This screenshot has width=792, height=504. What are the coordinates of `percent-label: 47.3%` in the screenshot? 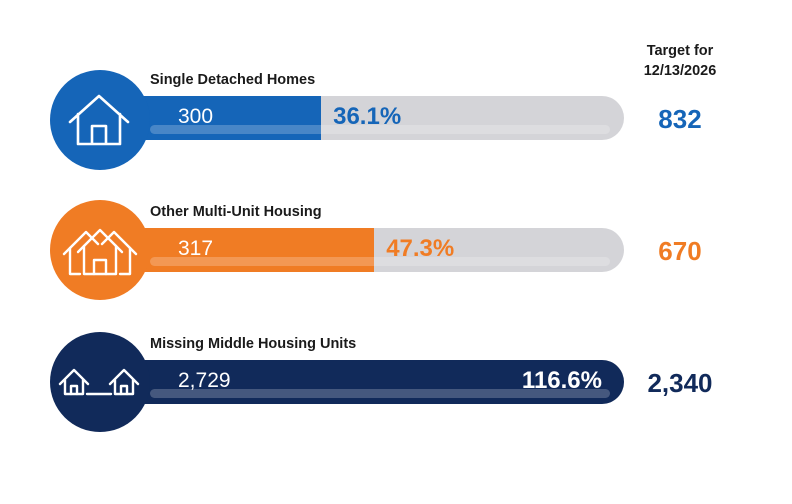 It's located at (420, 248).